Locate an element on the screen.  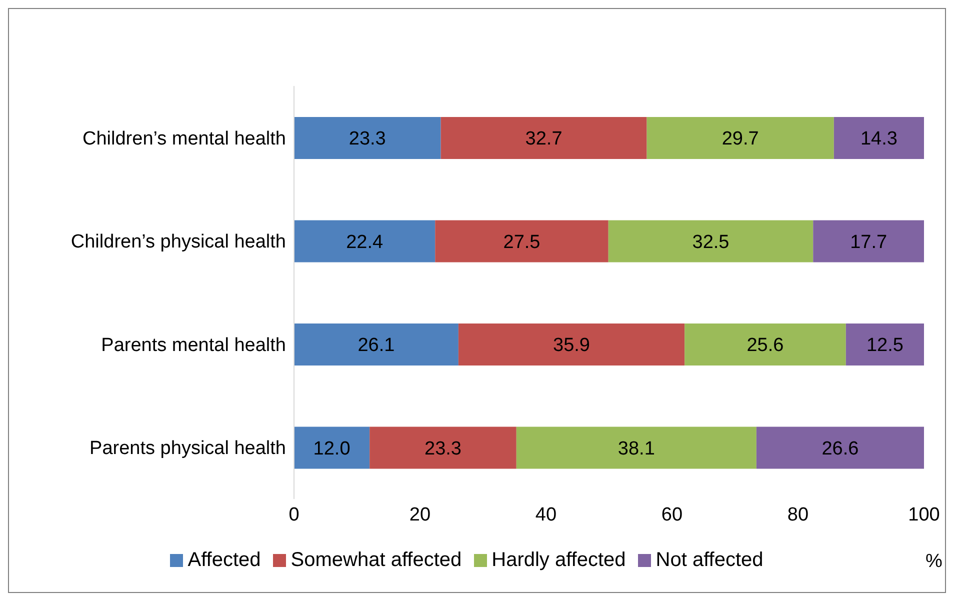
data-label: 32.7 is located at coordinates (543, 139).